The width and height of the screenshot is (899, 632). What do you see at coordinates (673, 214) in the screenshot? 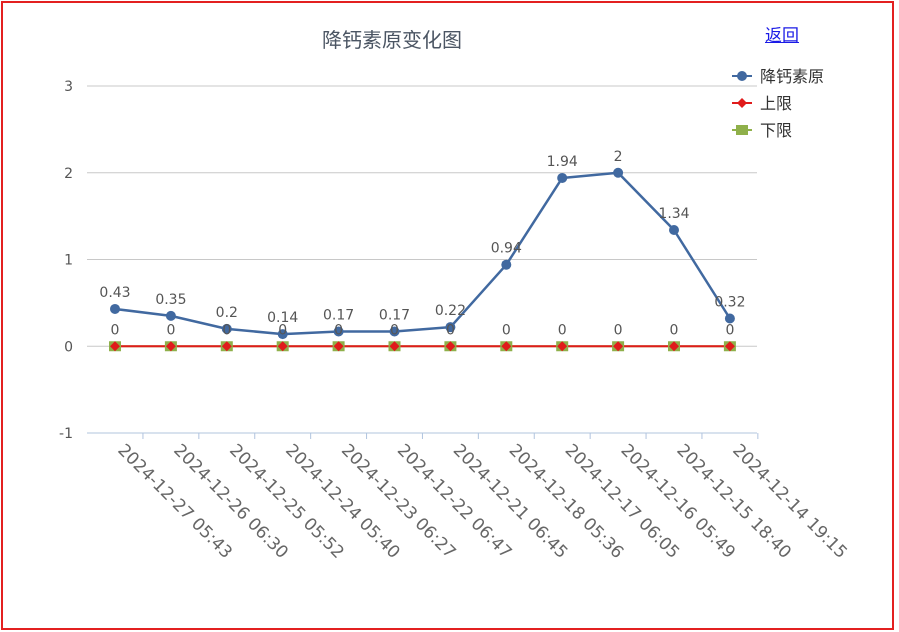
I see `data-label: 1.34` at bounding box center [673, 214].